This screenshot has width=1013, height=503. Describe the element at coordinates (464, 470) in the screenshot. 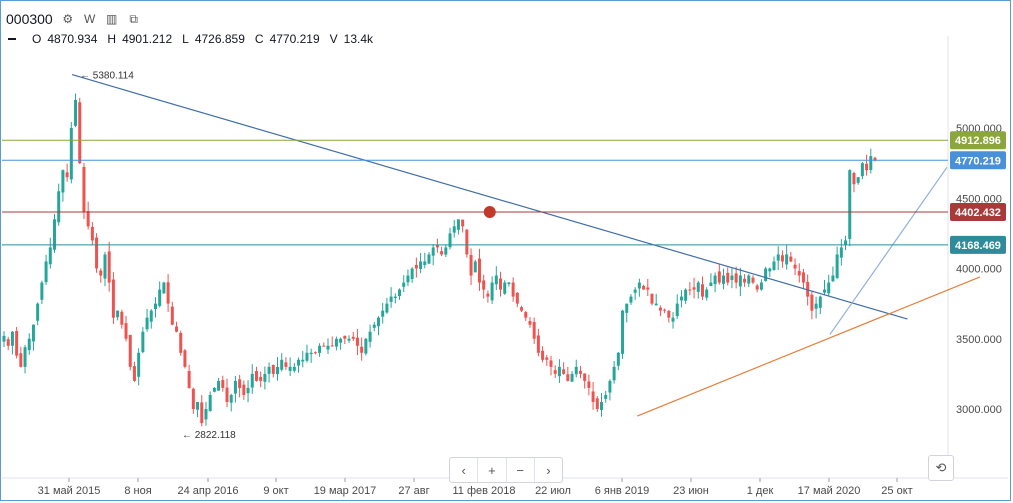

I see `scroll-left-button: ‹` at that location.